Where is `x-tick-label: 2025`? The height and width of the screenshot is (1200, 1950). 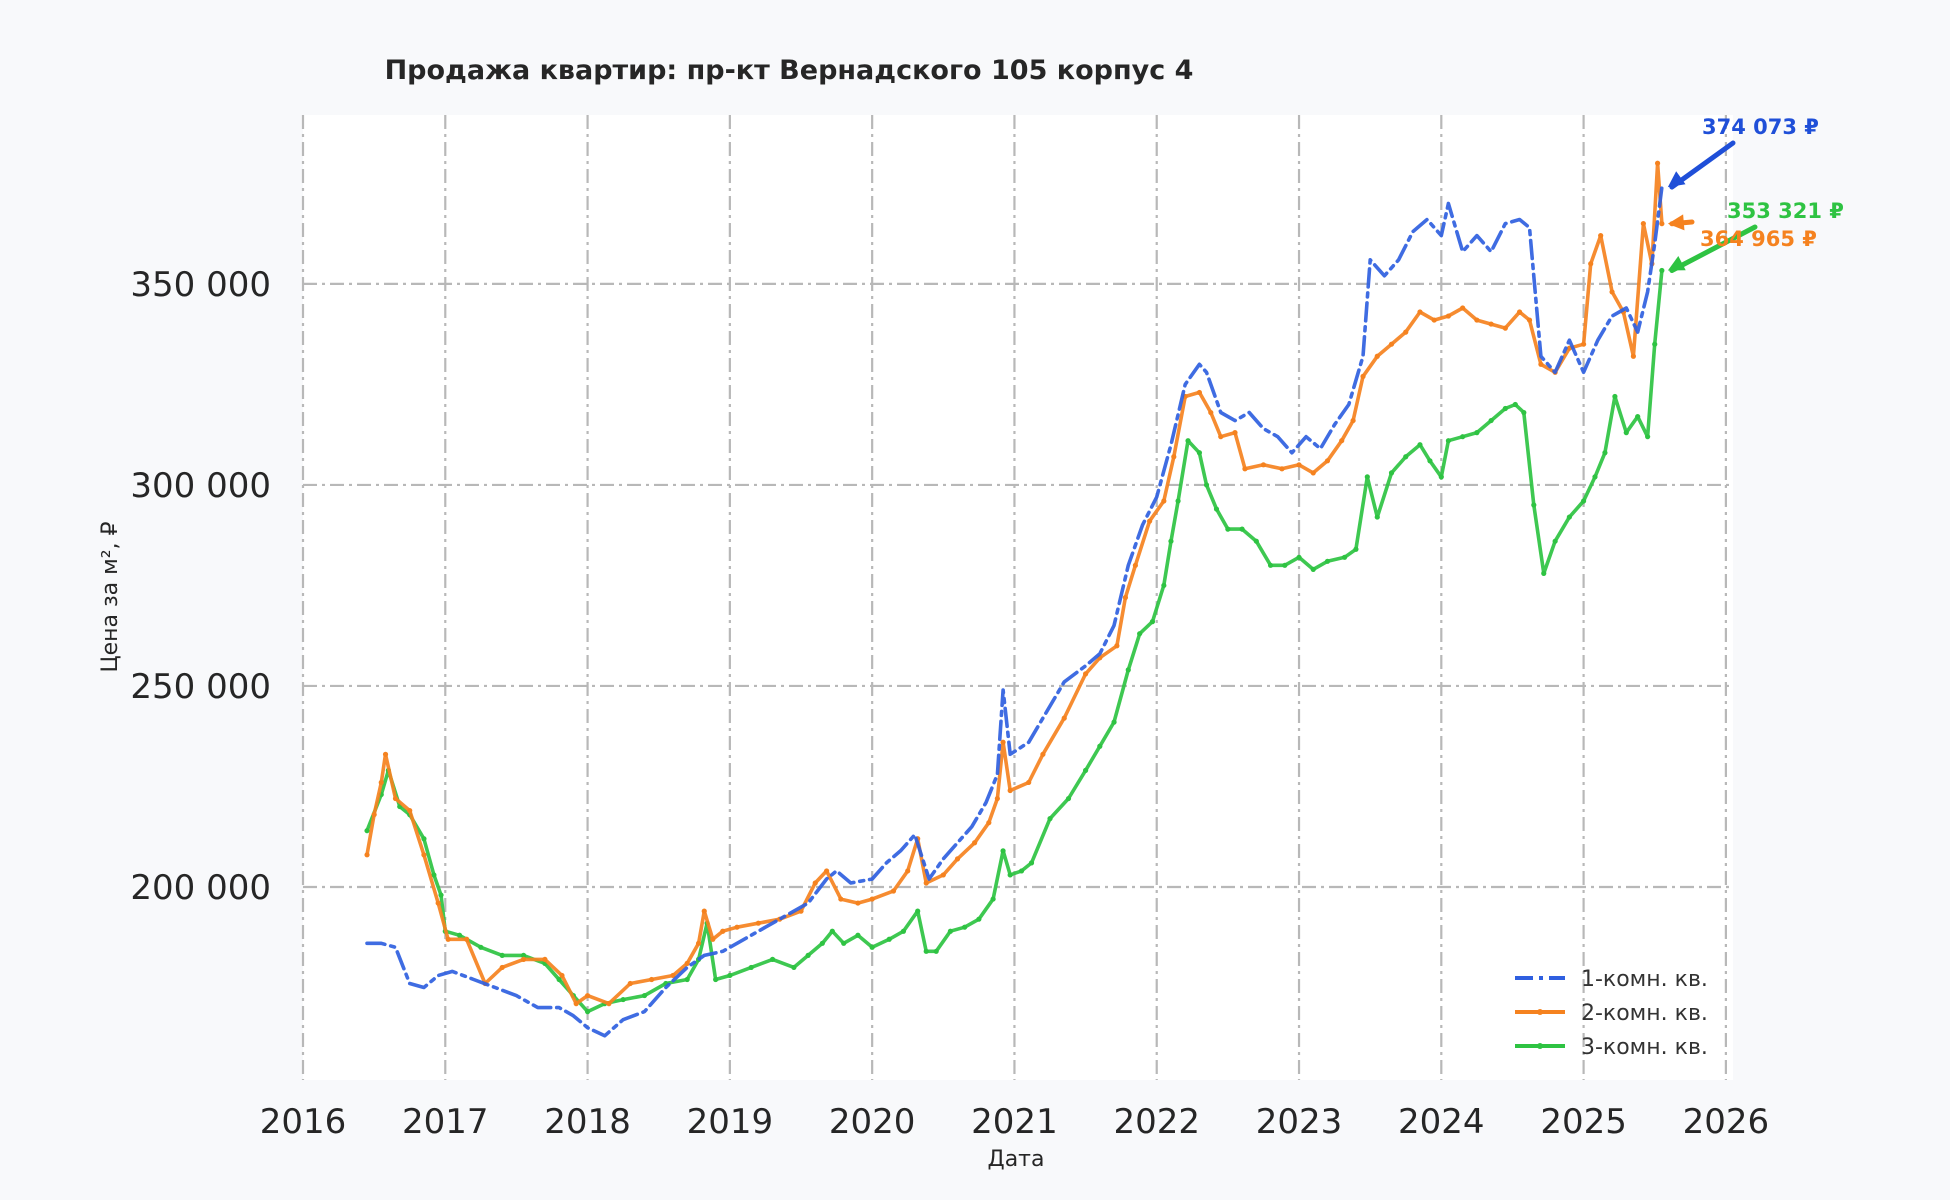
x-tick-label: 2025 is located at coordinates (1583, 1122).